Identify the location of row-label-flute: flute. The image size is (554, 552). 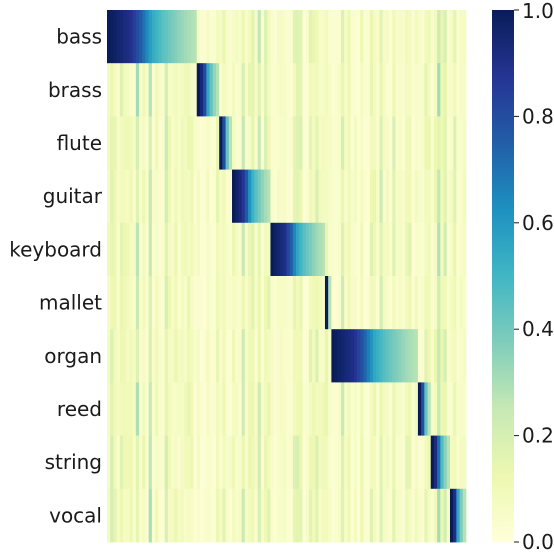
(79, 143).